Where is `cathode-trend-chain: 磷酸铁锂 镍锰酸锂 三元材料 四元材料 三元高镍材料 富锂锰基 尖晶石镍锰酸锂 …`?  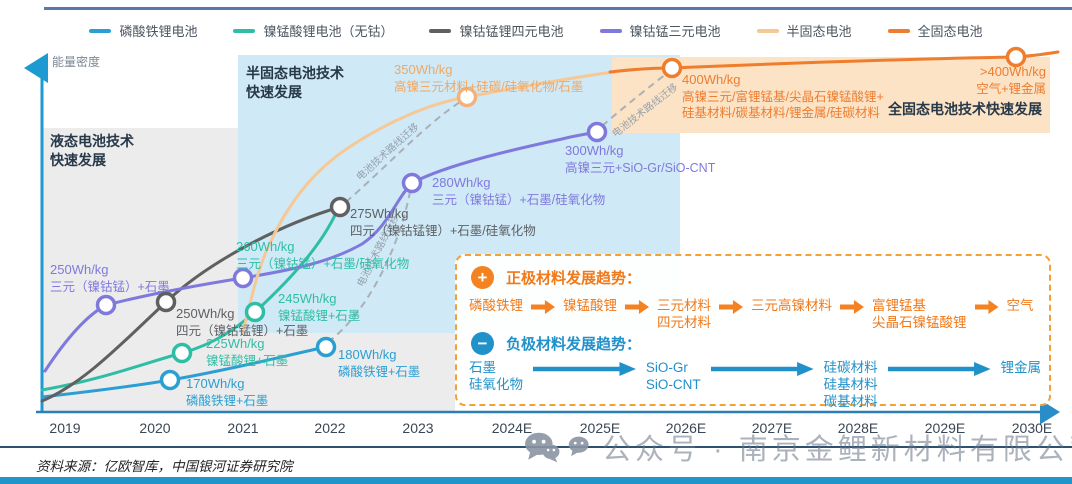 cathode-trend-chain: 磷酸铁锂 镍锰酸锂 三元材料 四元材料 三元高镍材料 富锂锰基 尖晶石镍锰酸锂 … is located at coordinates (755, 315).